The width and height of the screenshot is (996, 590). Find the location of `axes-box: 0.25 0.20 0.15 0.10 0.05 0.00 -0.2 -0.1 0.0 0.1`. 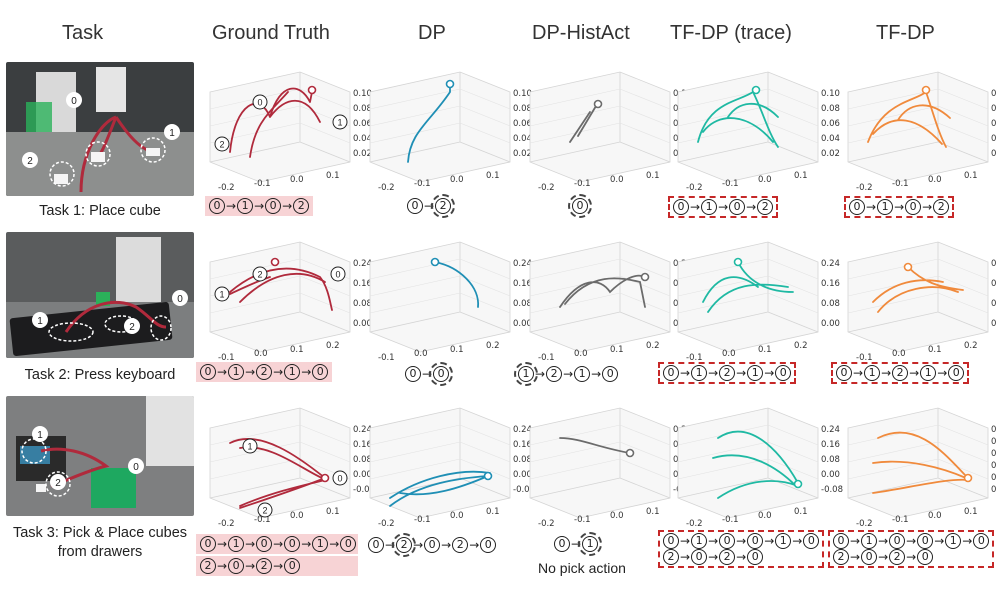

axes-box: 0.25 0.20 0.15 0.10 0.05 0.00 -0.2 -0.1 0.0 0.1 is located at coordinates (921, 468).